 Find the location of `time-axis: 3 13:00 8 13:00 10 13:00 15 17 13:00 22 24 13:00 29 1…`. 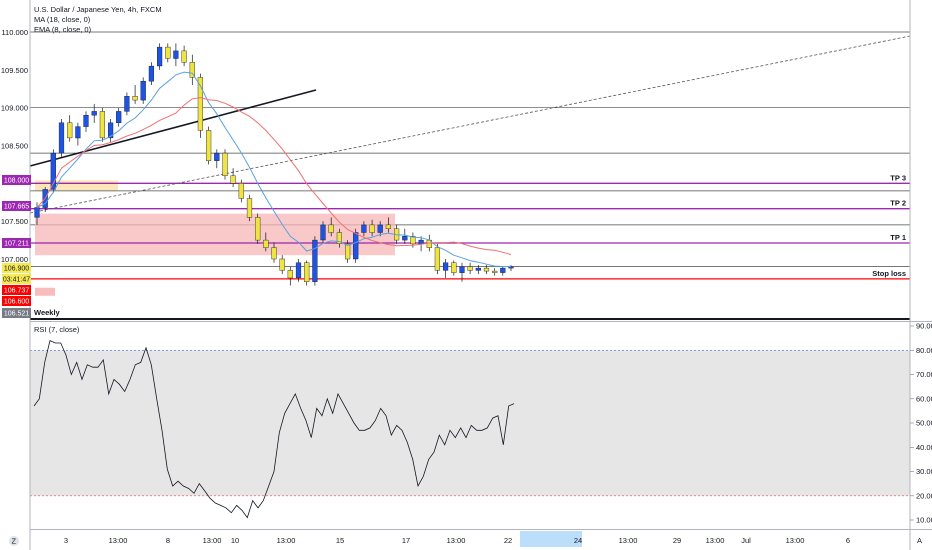

time-axis: 3 13:00 8 13:00 10 13:00 15 17 13:00 22 24 13:00 29 1… is located at coordinates (457, 539).